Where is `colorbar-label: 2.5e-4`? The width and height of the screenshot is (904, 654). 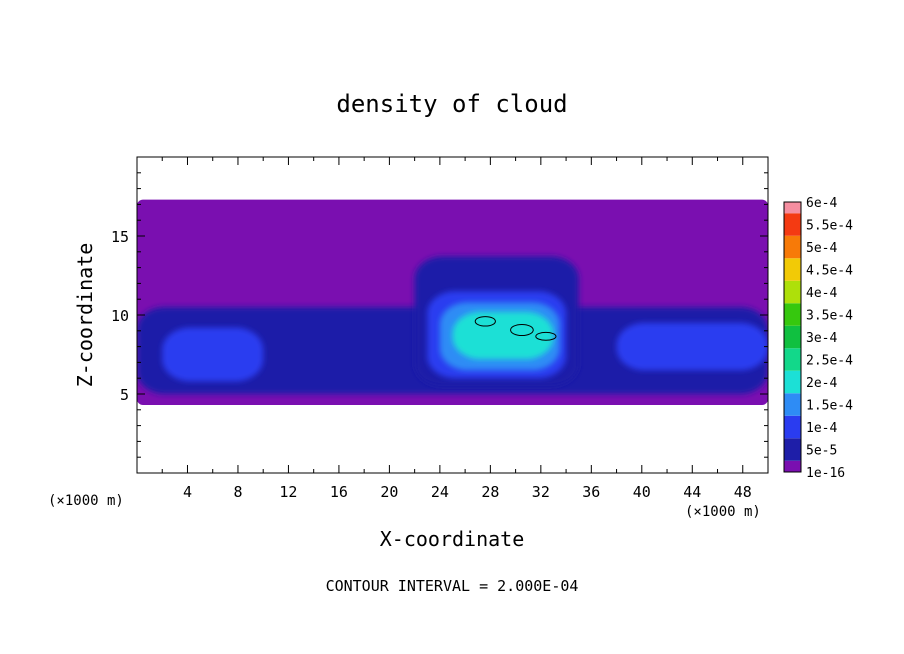 colorbar-label: 2.5e-4 is located at coordinates (829, 361).